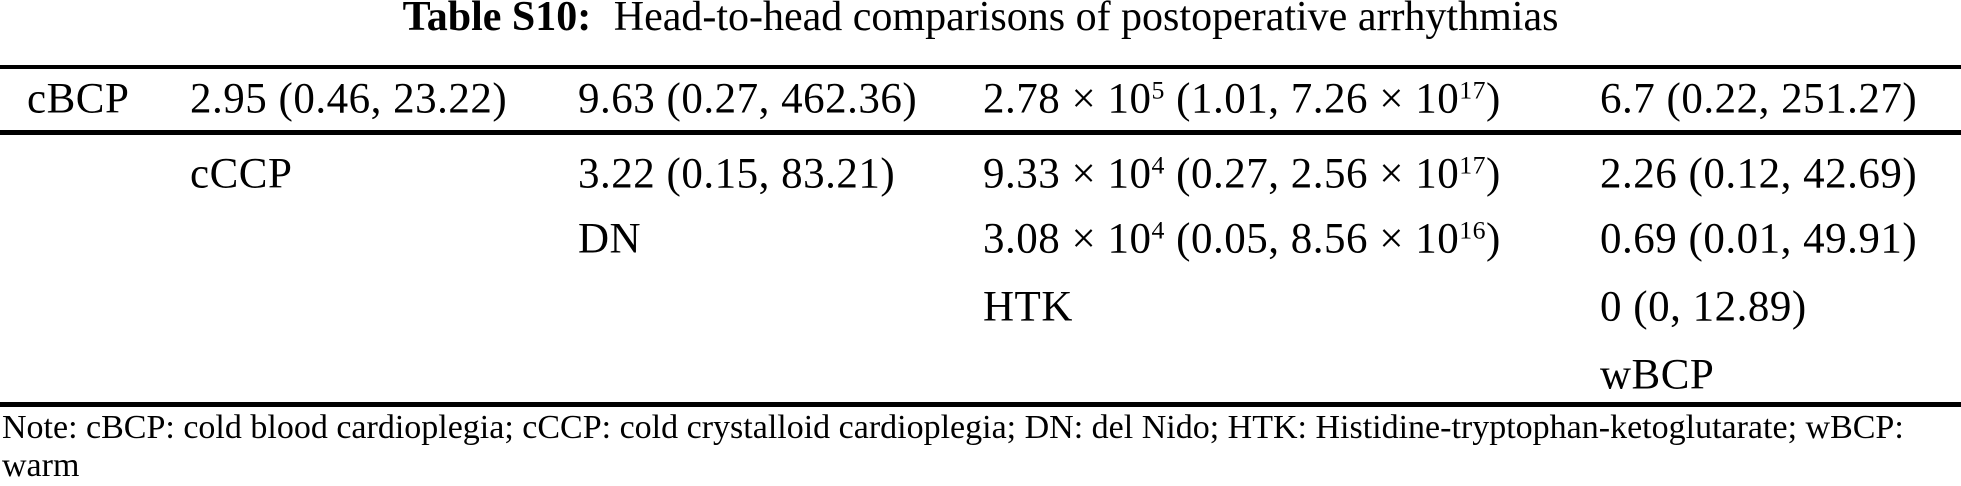  What do you see at coordinates (1242, 99) in the screenshot?
I see `estimate-cbcp-vs-htk: 2.78 × 105 (1.01, 7.26 × 1017)` at bounding box center [1242, 99].